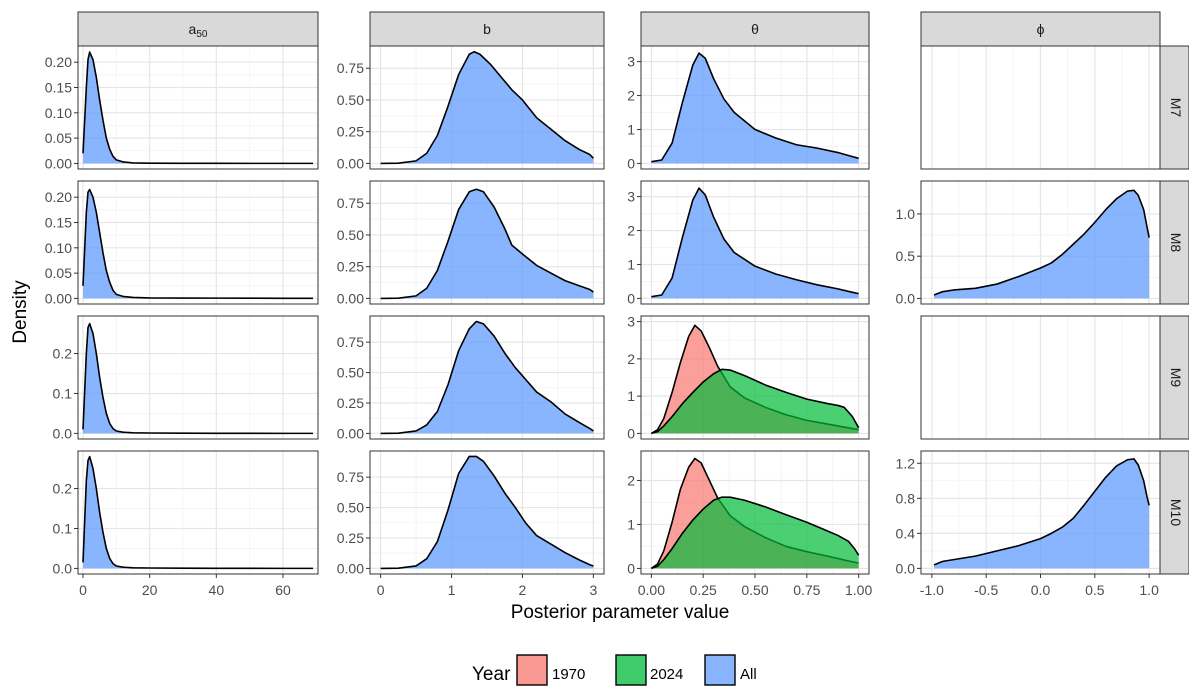 This screenshot has height=686, width=1189. What do you see at coordinates (58, 113) in the screenshot?
I see `y-tick-label: 0.10` at bounding box center [58, 113].